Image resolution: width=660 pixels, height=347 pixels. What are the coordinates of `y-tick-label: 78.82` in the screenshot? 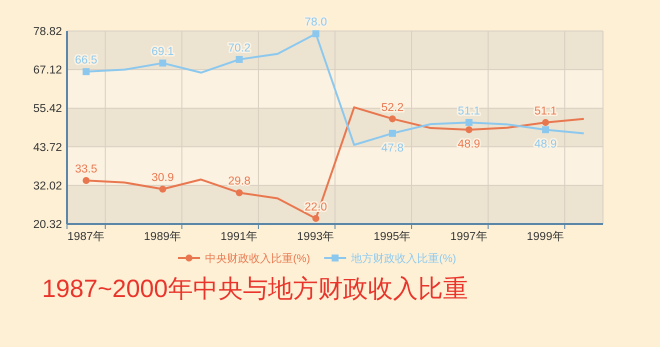 It's located at (47, 32).